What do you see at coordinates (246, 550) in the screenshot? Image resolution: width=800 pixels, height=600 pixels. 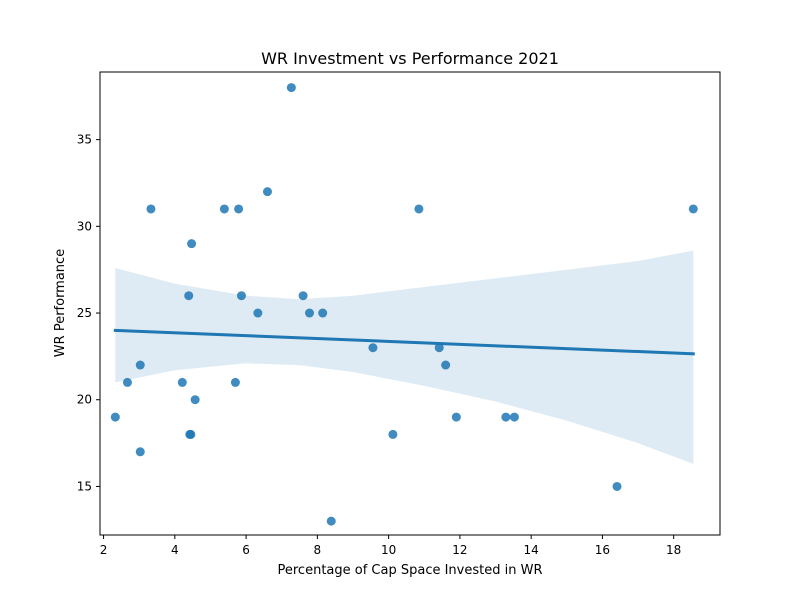 I see `x-tick-label: 6` at bounding box center [246, 550].